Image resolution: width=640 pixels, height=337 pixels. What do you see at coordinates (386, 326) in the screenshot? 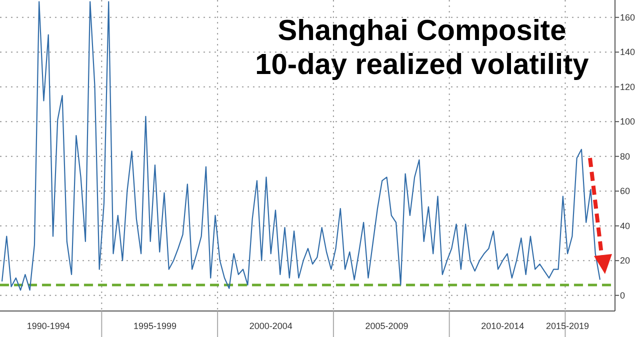
I see `x-tick-label: 2005-2009` at bounding box center [386, 326].